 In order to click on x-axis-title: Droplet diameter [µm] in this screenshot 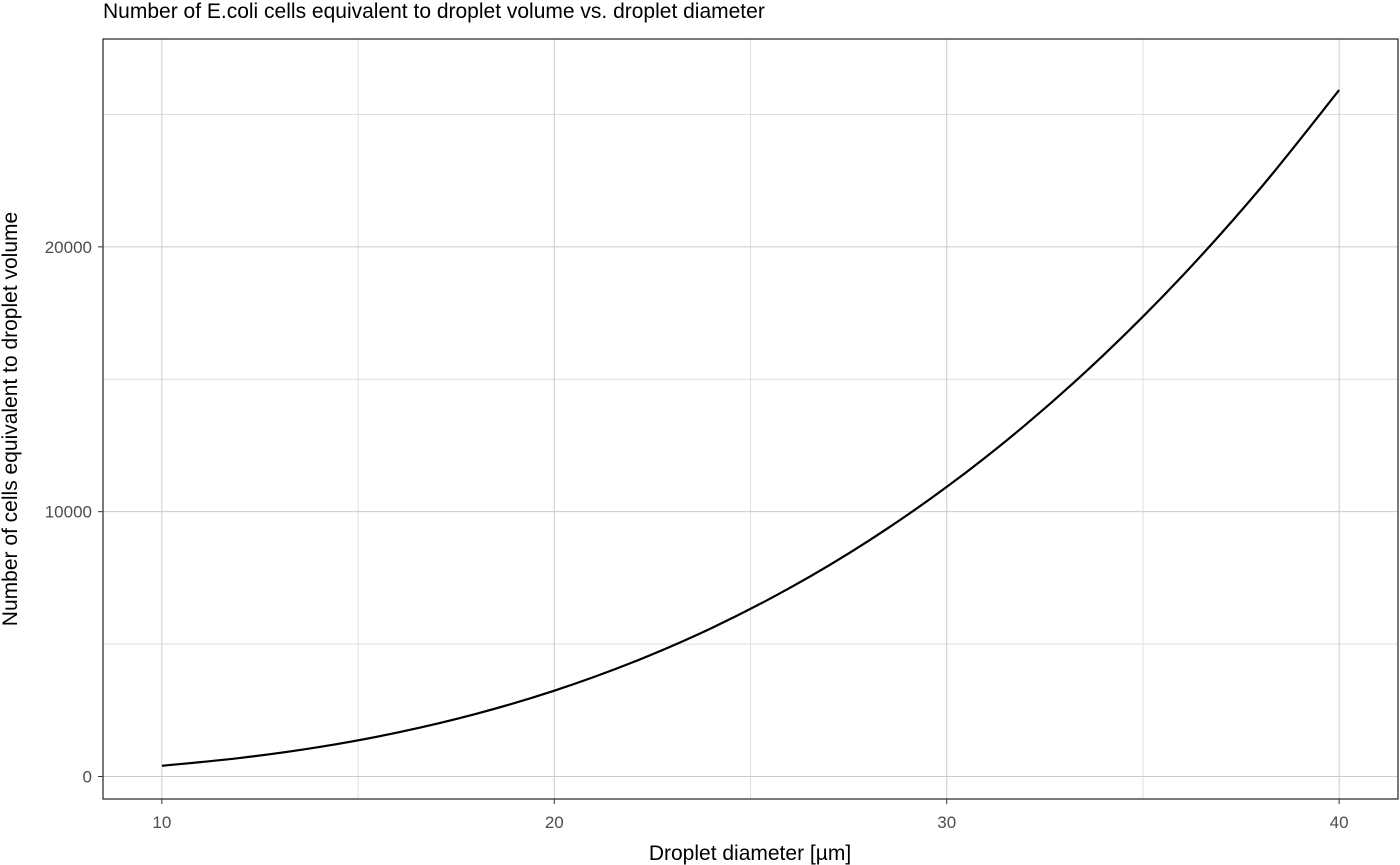, I will do `click(750, 853)`.